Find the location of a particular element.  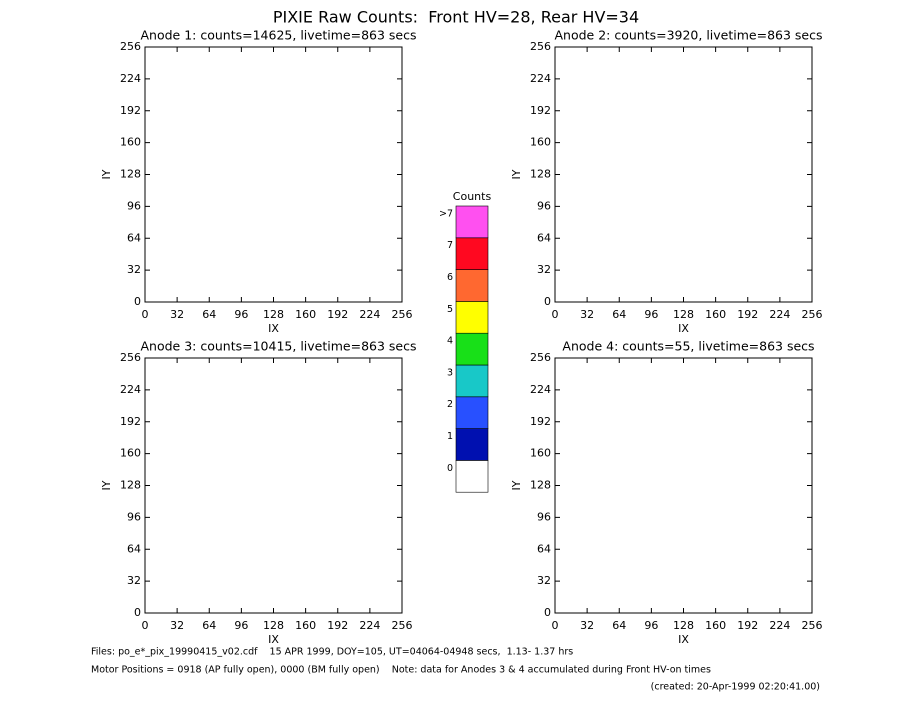

panel-title: Anode 3: counts=10415, livetime=863 secs is located at coordinates (279, 346).